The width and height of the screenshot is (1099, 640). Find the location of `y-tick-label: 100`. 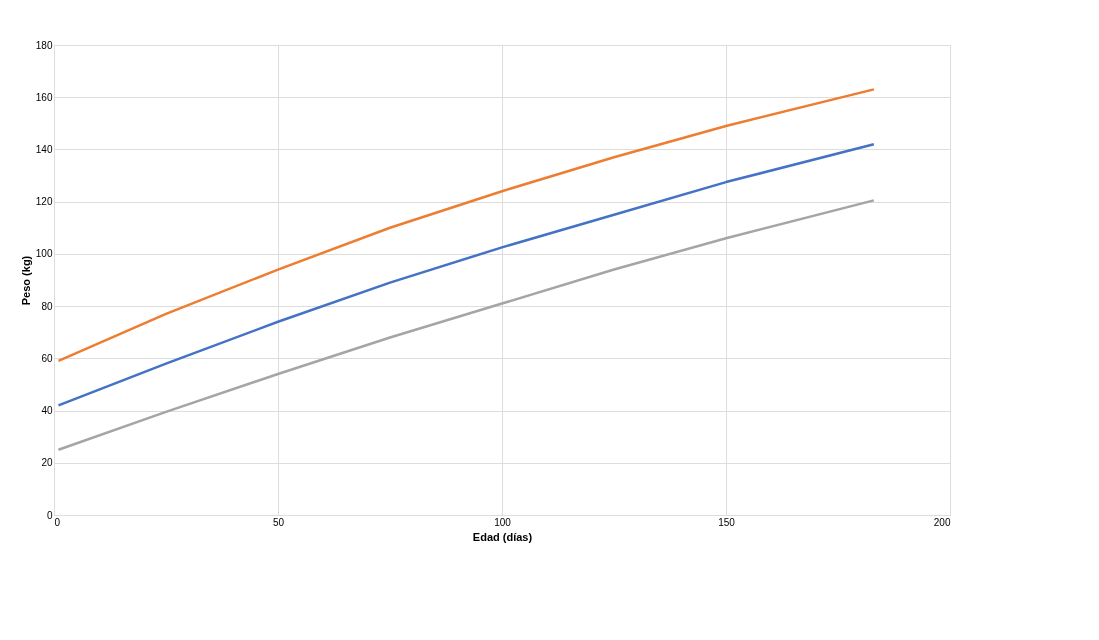

y-tick-label: 100 is located at coordinates (44, 254).